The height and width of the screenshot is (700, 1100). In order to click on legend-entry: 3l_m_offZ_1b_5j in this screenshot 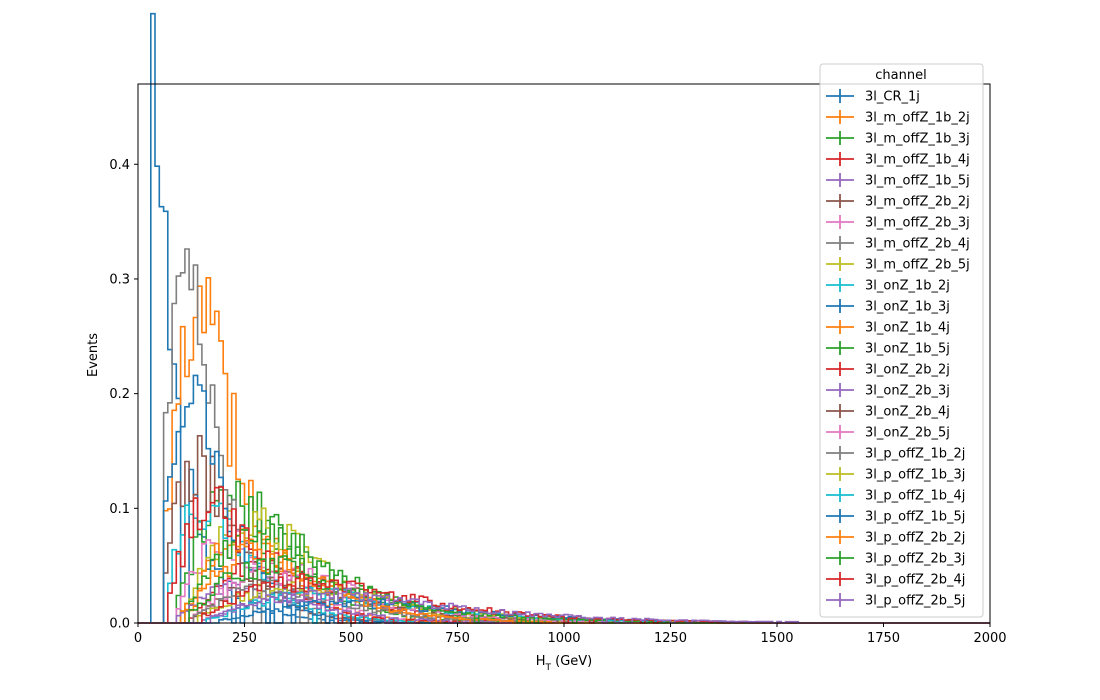, I will do `click(898, 181)`.